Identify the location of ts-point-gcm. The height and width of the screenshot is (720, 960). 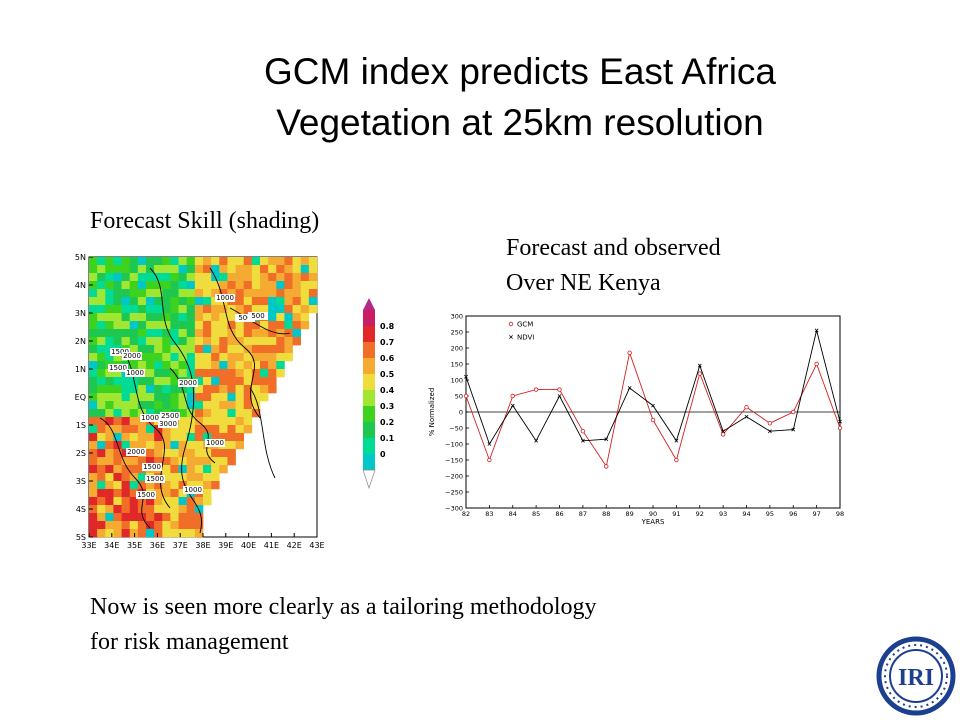
(746, 407).